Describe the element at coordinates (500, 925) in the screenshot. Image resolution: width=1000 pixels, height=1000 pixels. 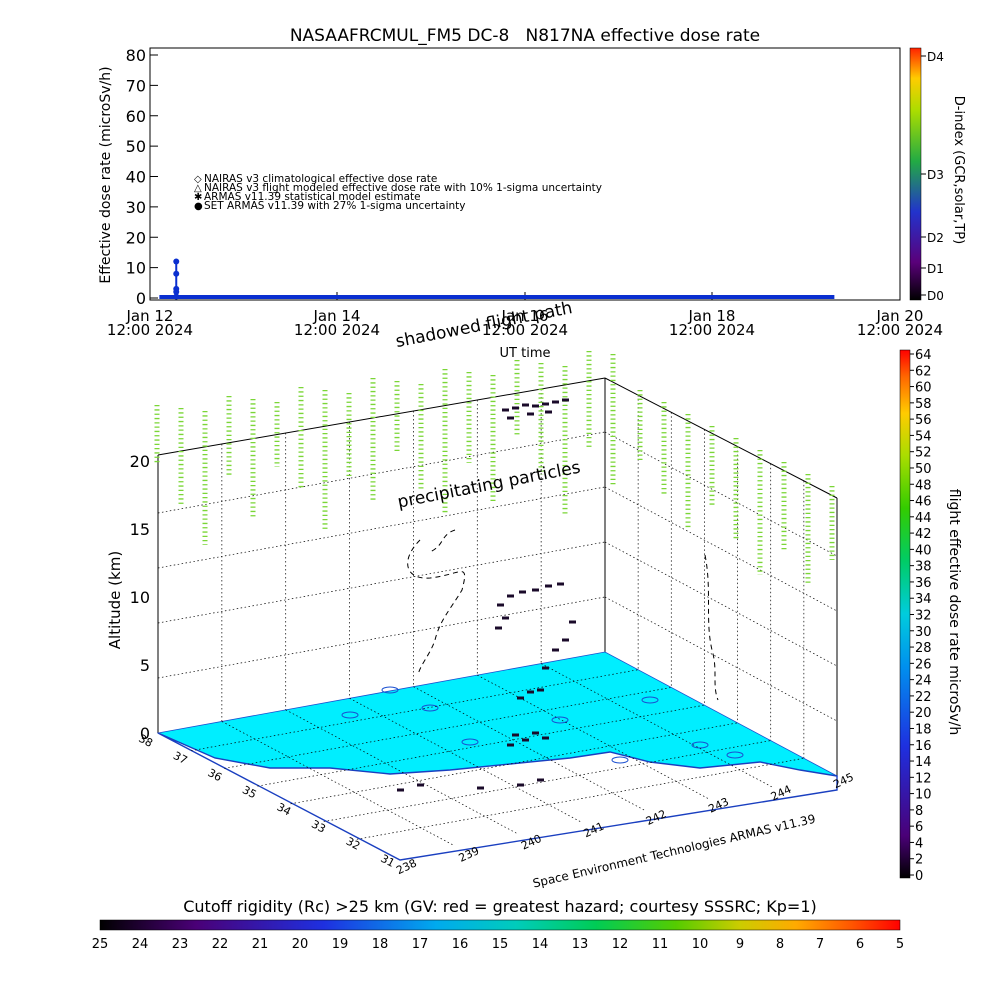
I see `cutoff-rigidity-colorbar` at that location.